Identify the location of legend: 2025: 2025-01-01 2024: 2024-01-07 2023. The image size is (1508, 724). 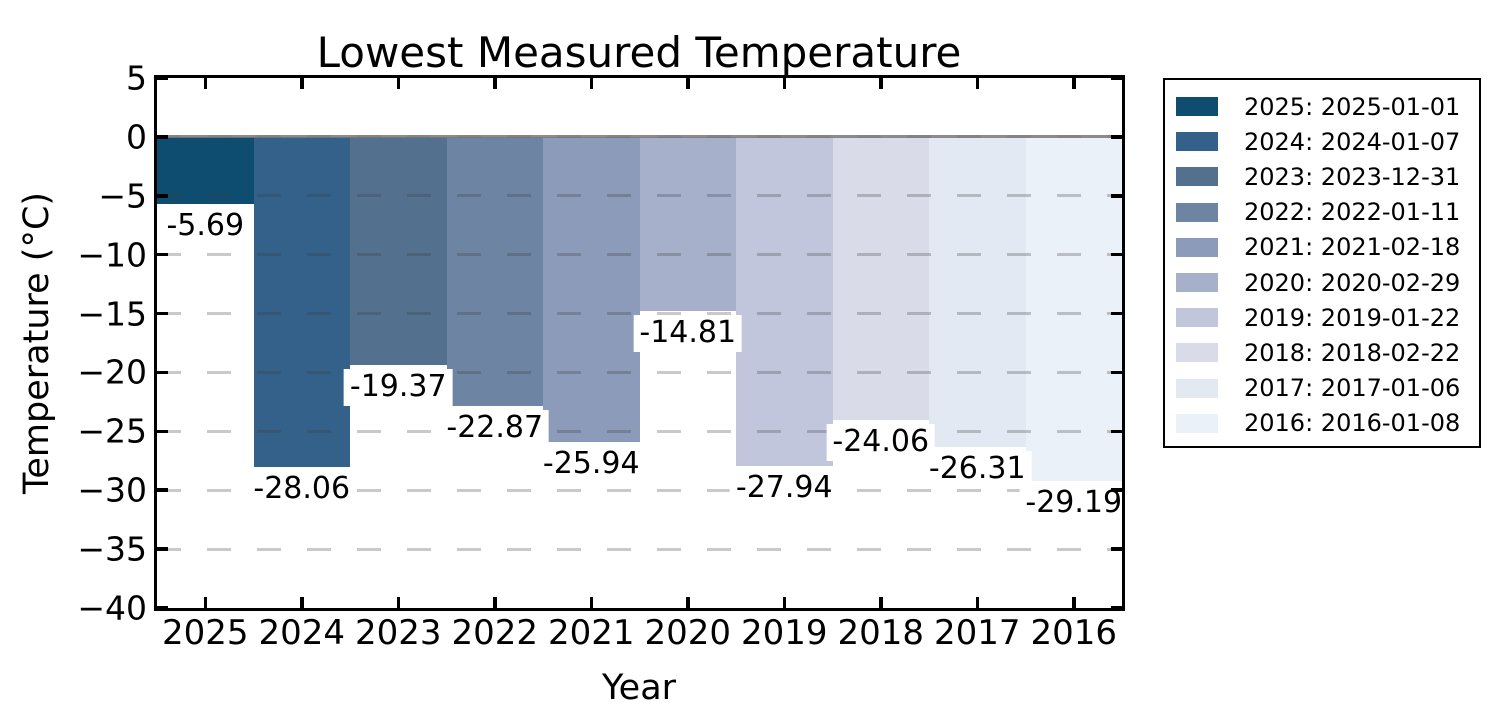
(1322, 263).